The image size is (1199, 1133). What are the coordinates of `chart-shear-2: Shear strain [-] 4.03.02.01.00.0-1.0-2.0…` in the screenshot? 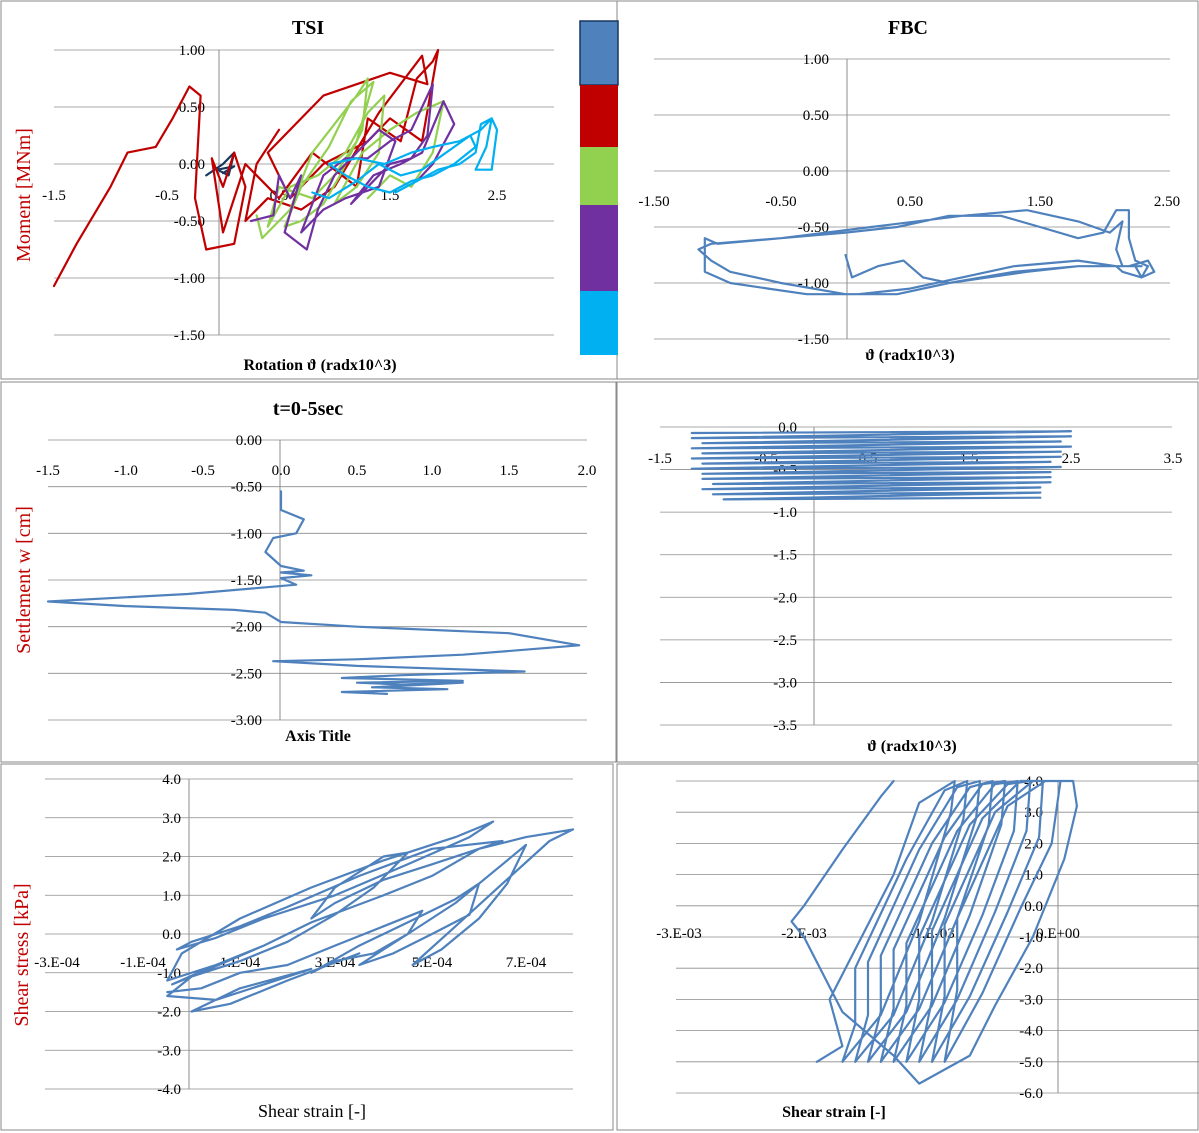 It's located at (927, 947).